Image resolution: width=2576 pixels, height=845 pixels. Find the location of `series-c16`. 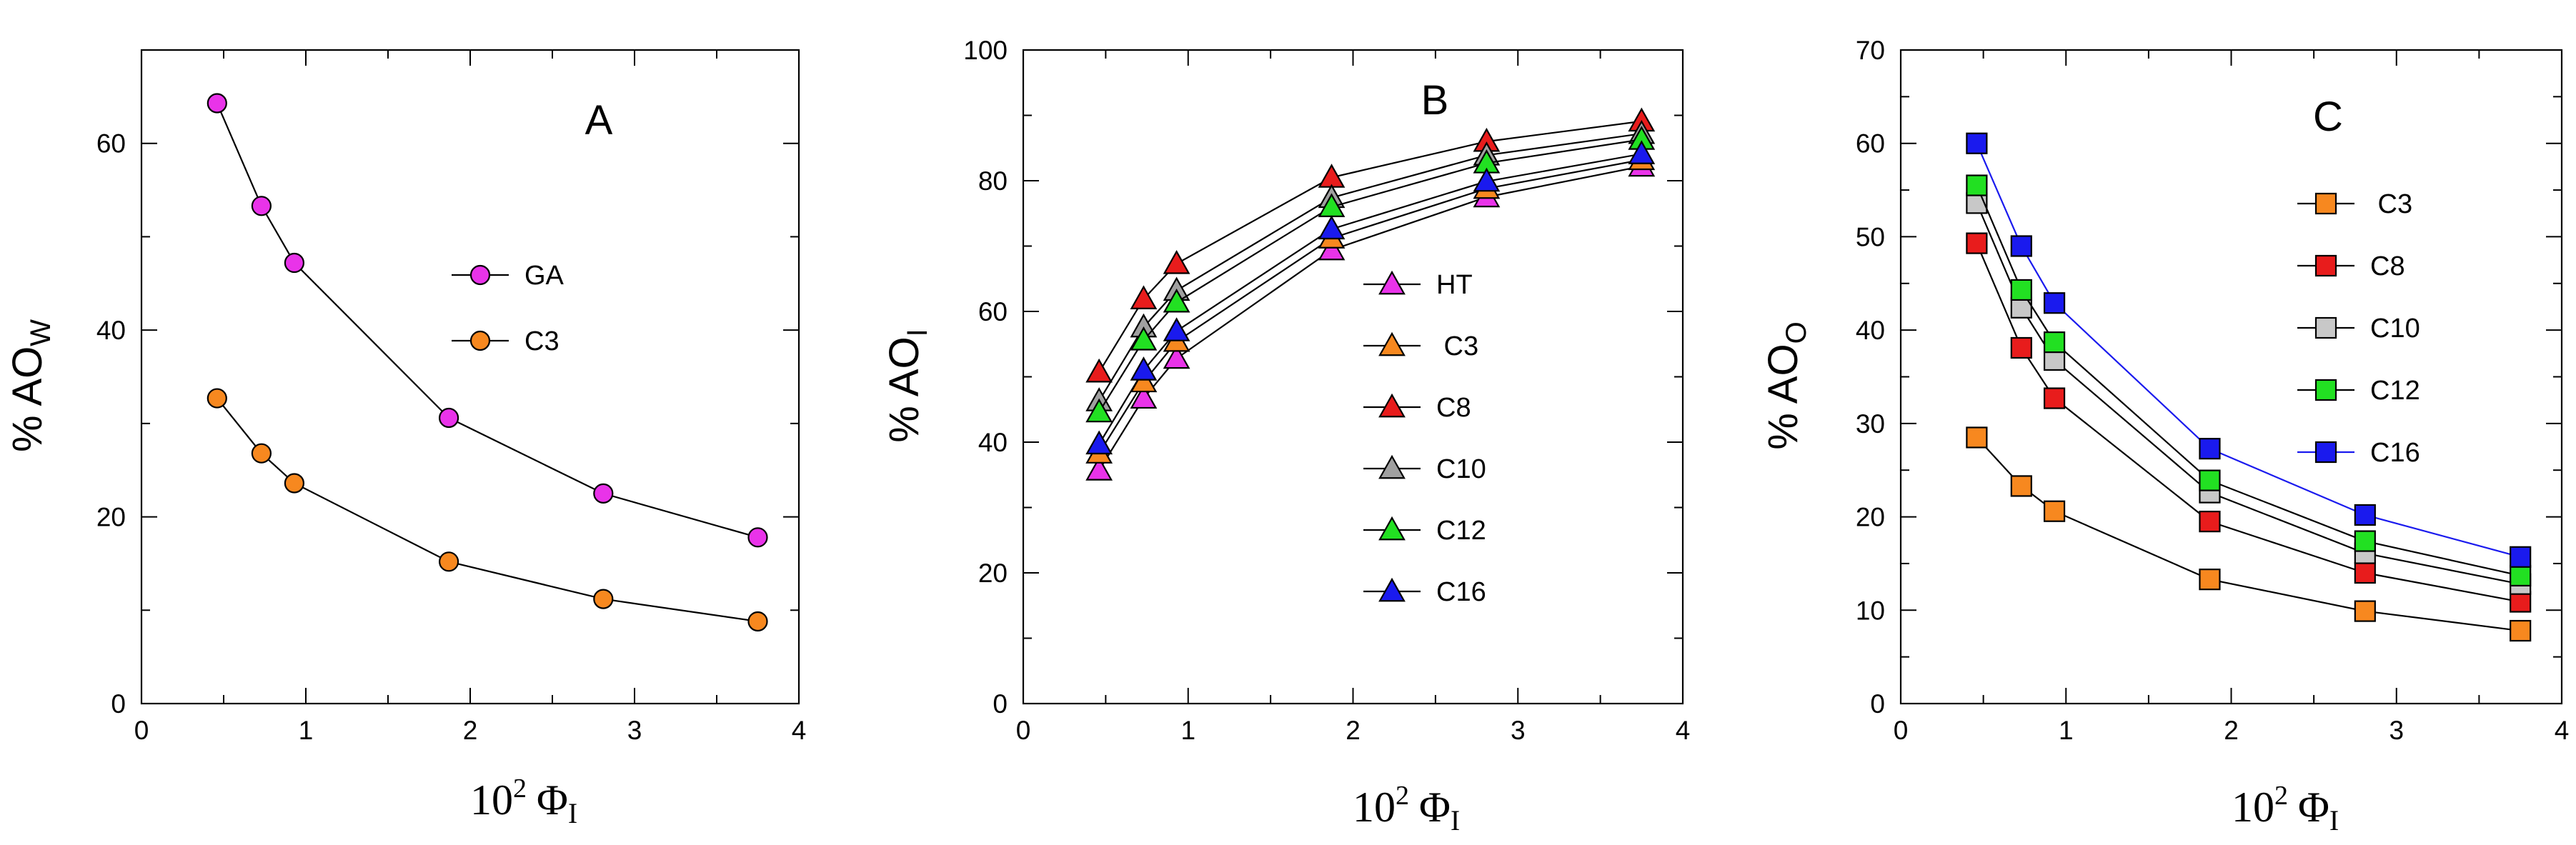

series-c16 is located at coordinates (2249, 350).